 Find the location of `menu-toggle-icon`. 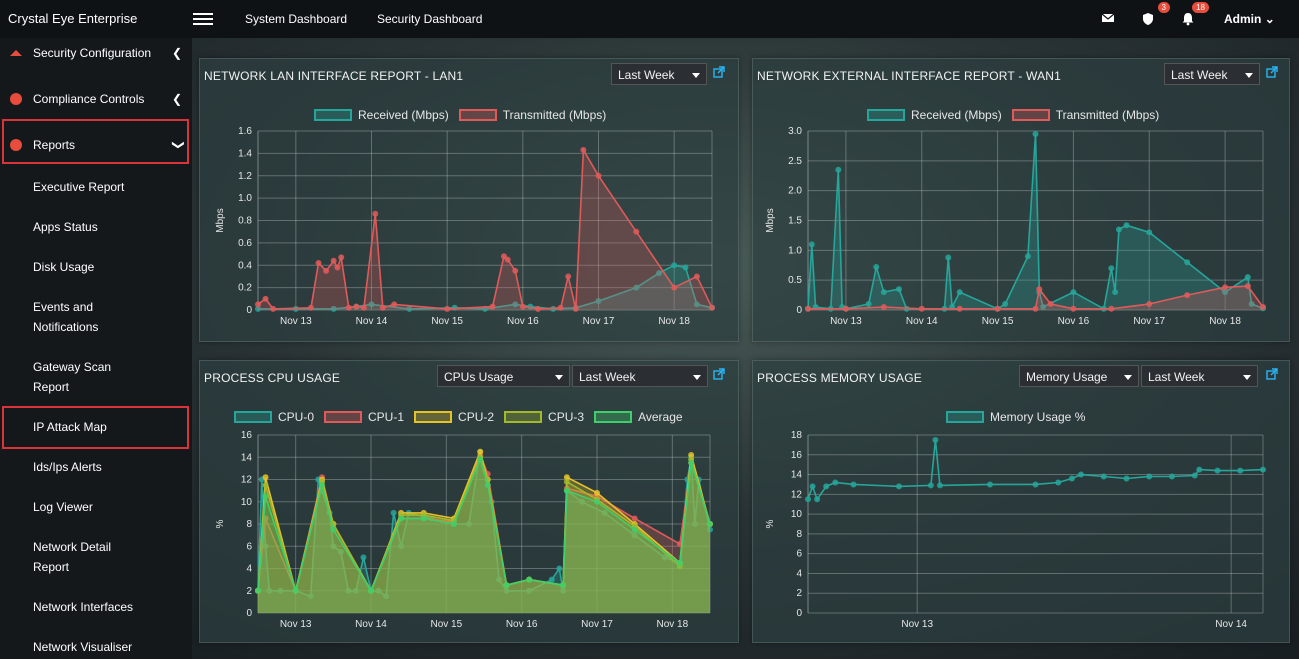

menu-toggle-icon is located at coordinates (203, 19).